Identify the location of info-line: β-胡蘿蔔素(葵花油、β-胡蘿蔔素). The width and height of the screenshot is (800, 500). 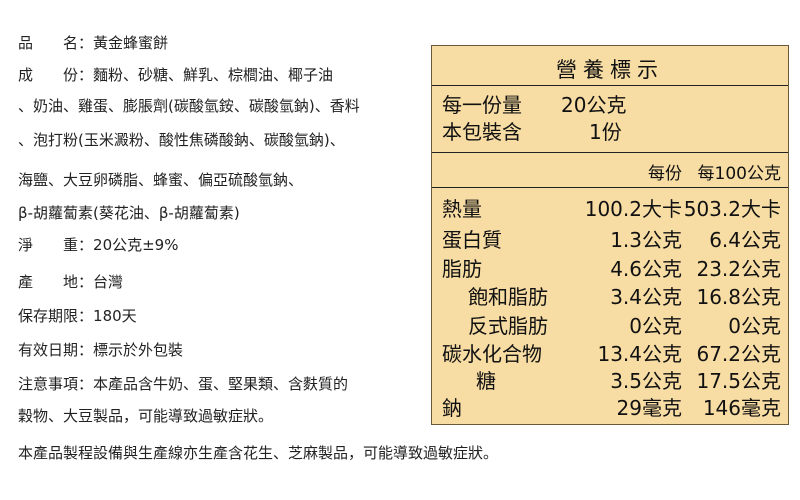
(129, 213).